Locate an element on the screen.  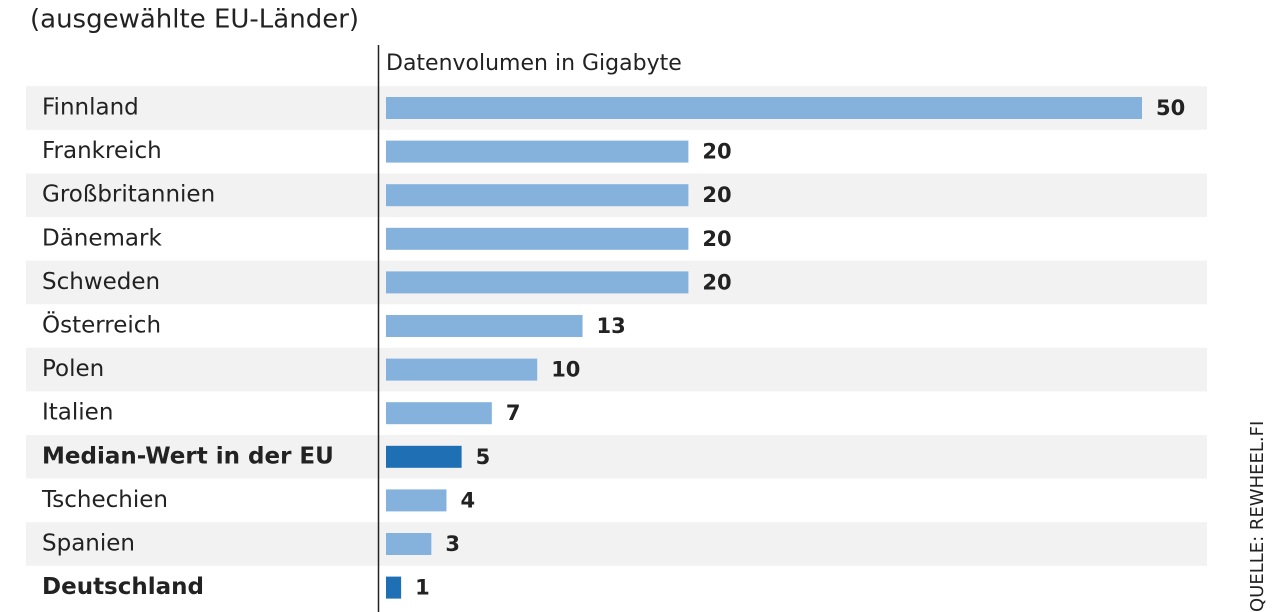
y-tick-label: Finnland is located at coordinates (90, 108).